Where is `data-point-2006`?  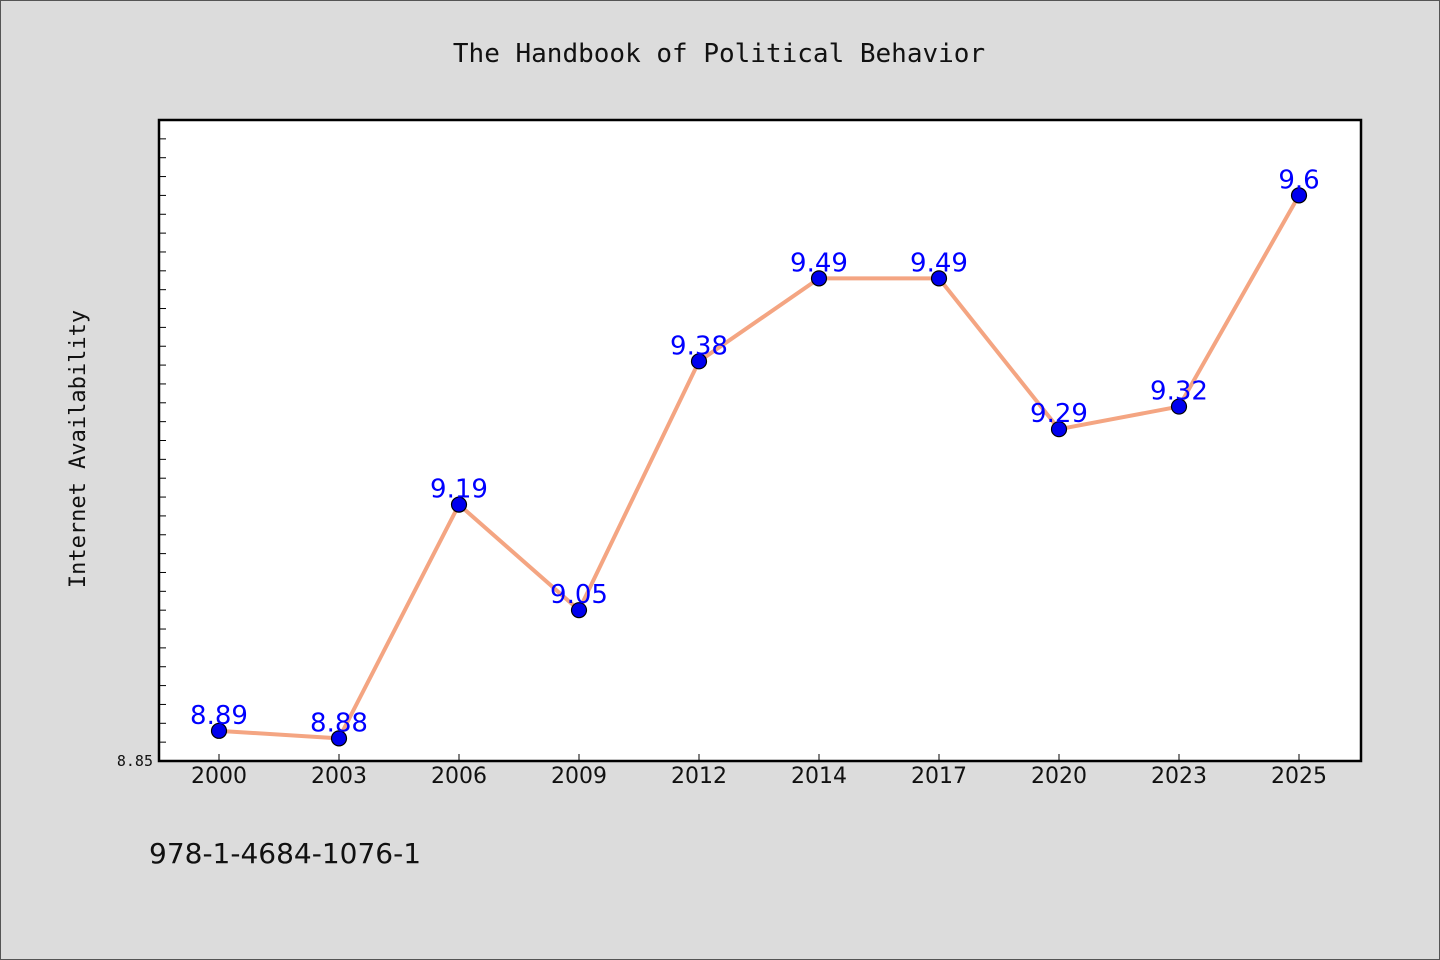 data-point-2006 is located at coordinates (459, 504).